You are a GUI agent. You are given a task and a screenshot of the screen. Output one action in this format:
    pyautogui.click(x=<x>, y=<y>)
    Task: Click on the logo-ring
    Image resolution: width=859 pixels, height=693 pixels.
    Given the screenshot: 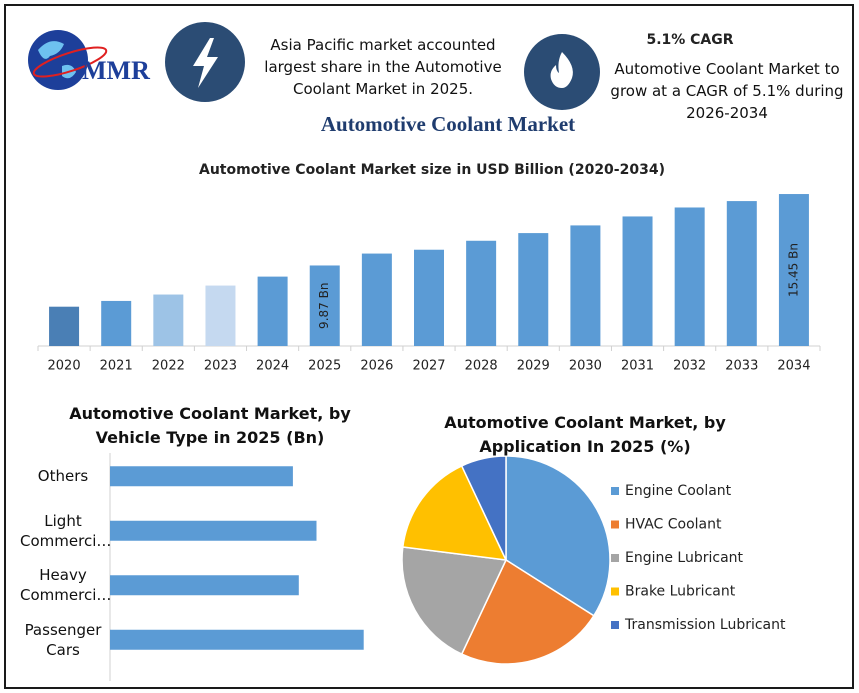 What is the action you would take?
    pyautogui.click(x=70, y=62)
    